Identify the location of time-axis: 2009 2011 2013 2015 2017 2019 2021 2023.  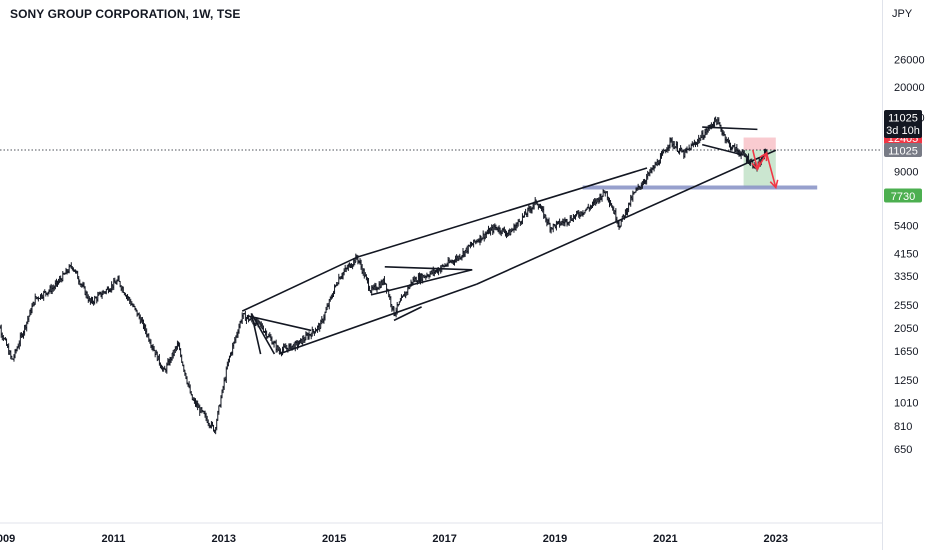
(441, 533).